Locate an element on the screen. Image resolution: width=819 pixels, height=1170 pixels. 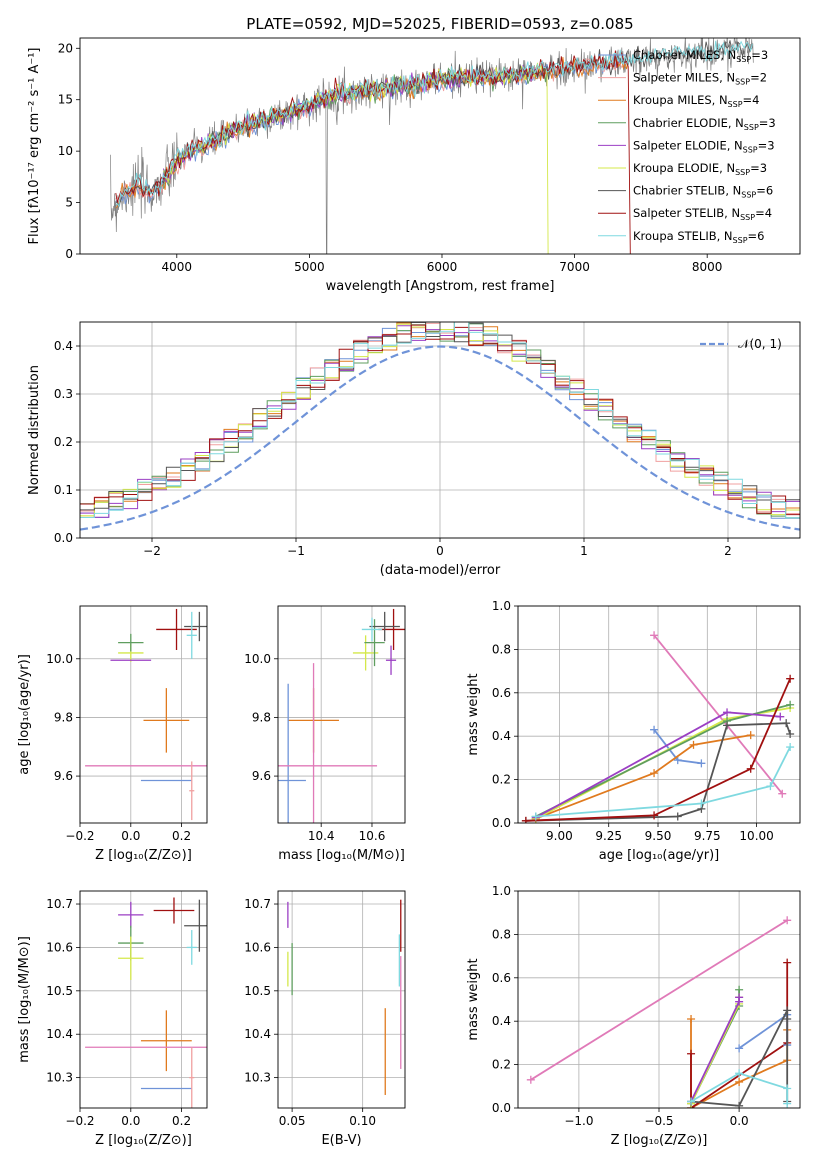
y-axis-label: Normed distribution is located at coordinates (34, 430).